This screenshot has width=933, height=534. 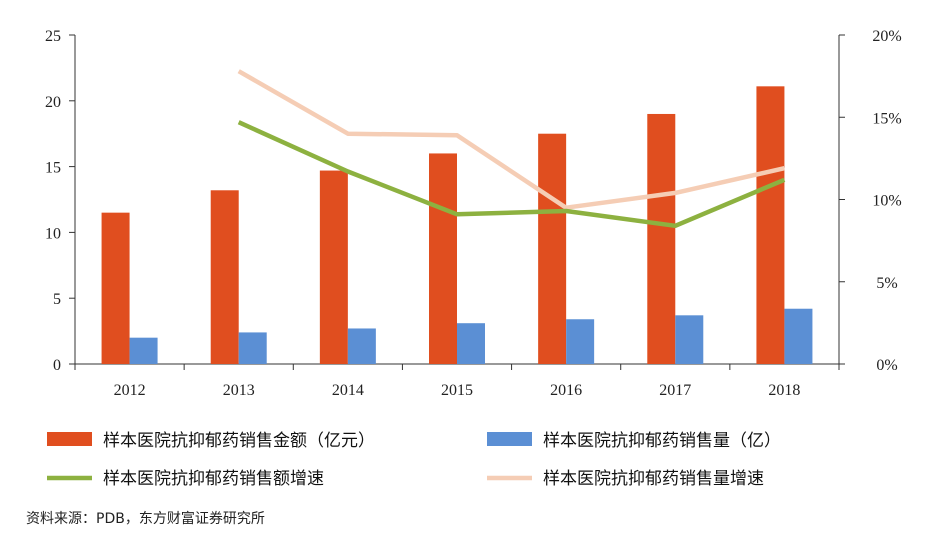 I want to click on legend-label: 样本医院抗抑郁药销售金额（亿元）, so click(x=239, y=441).